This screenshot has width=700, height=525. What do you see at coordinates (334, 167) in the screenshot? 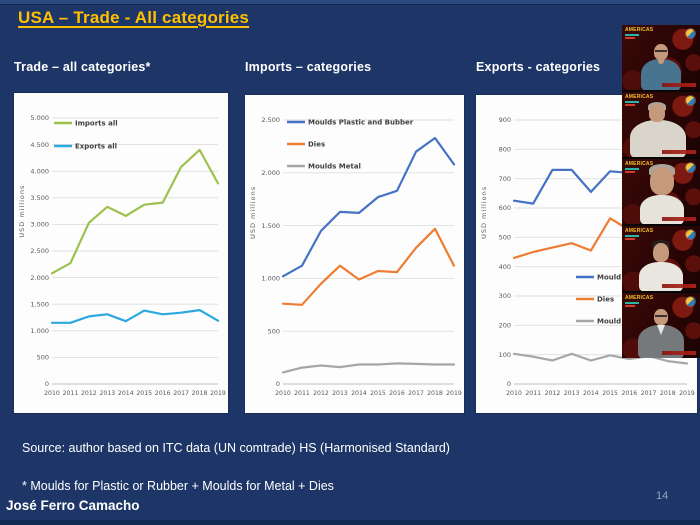
I see `legend-label: Moulds Metal` at bounding box center [334, 167].